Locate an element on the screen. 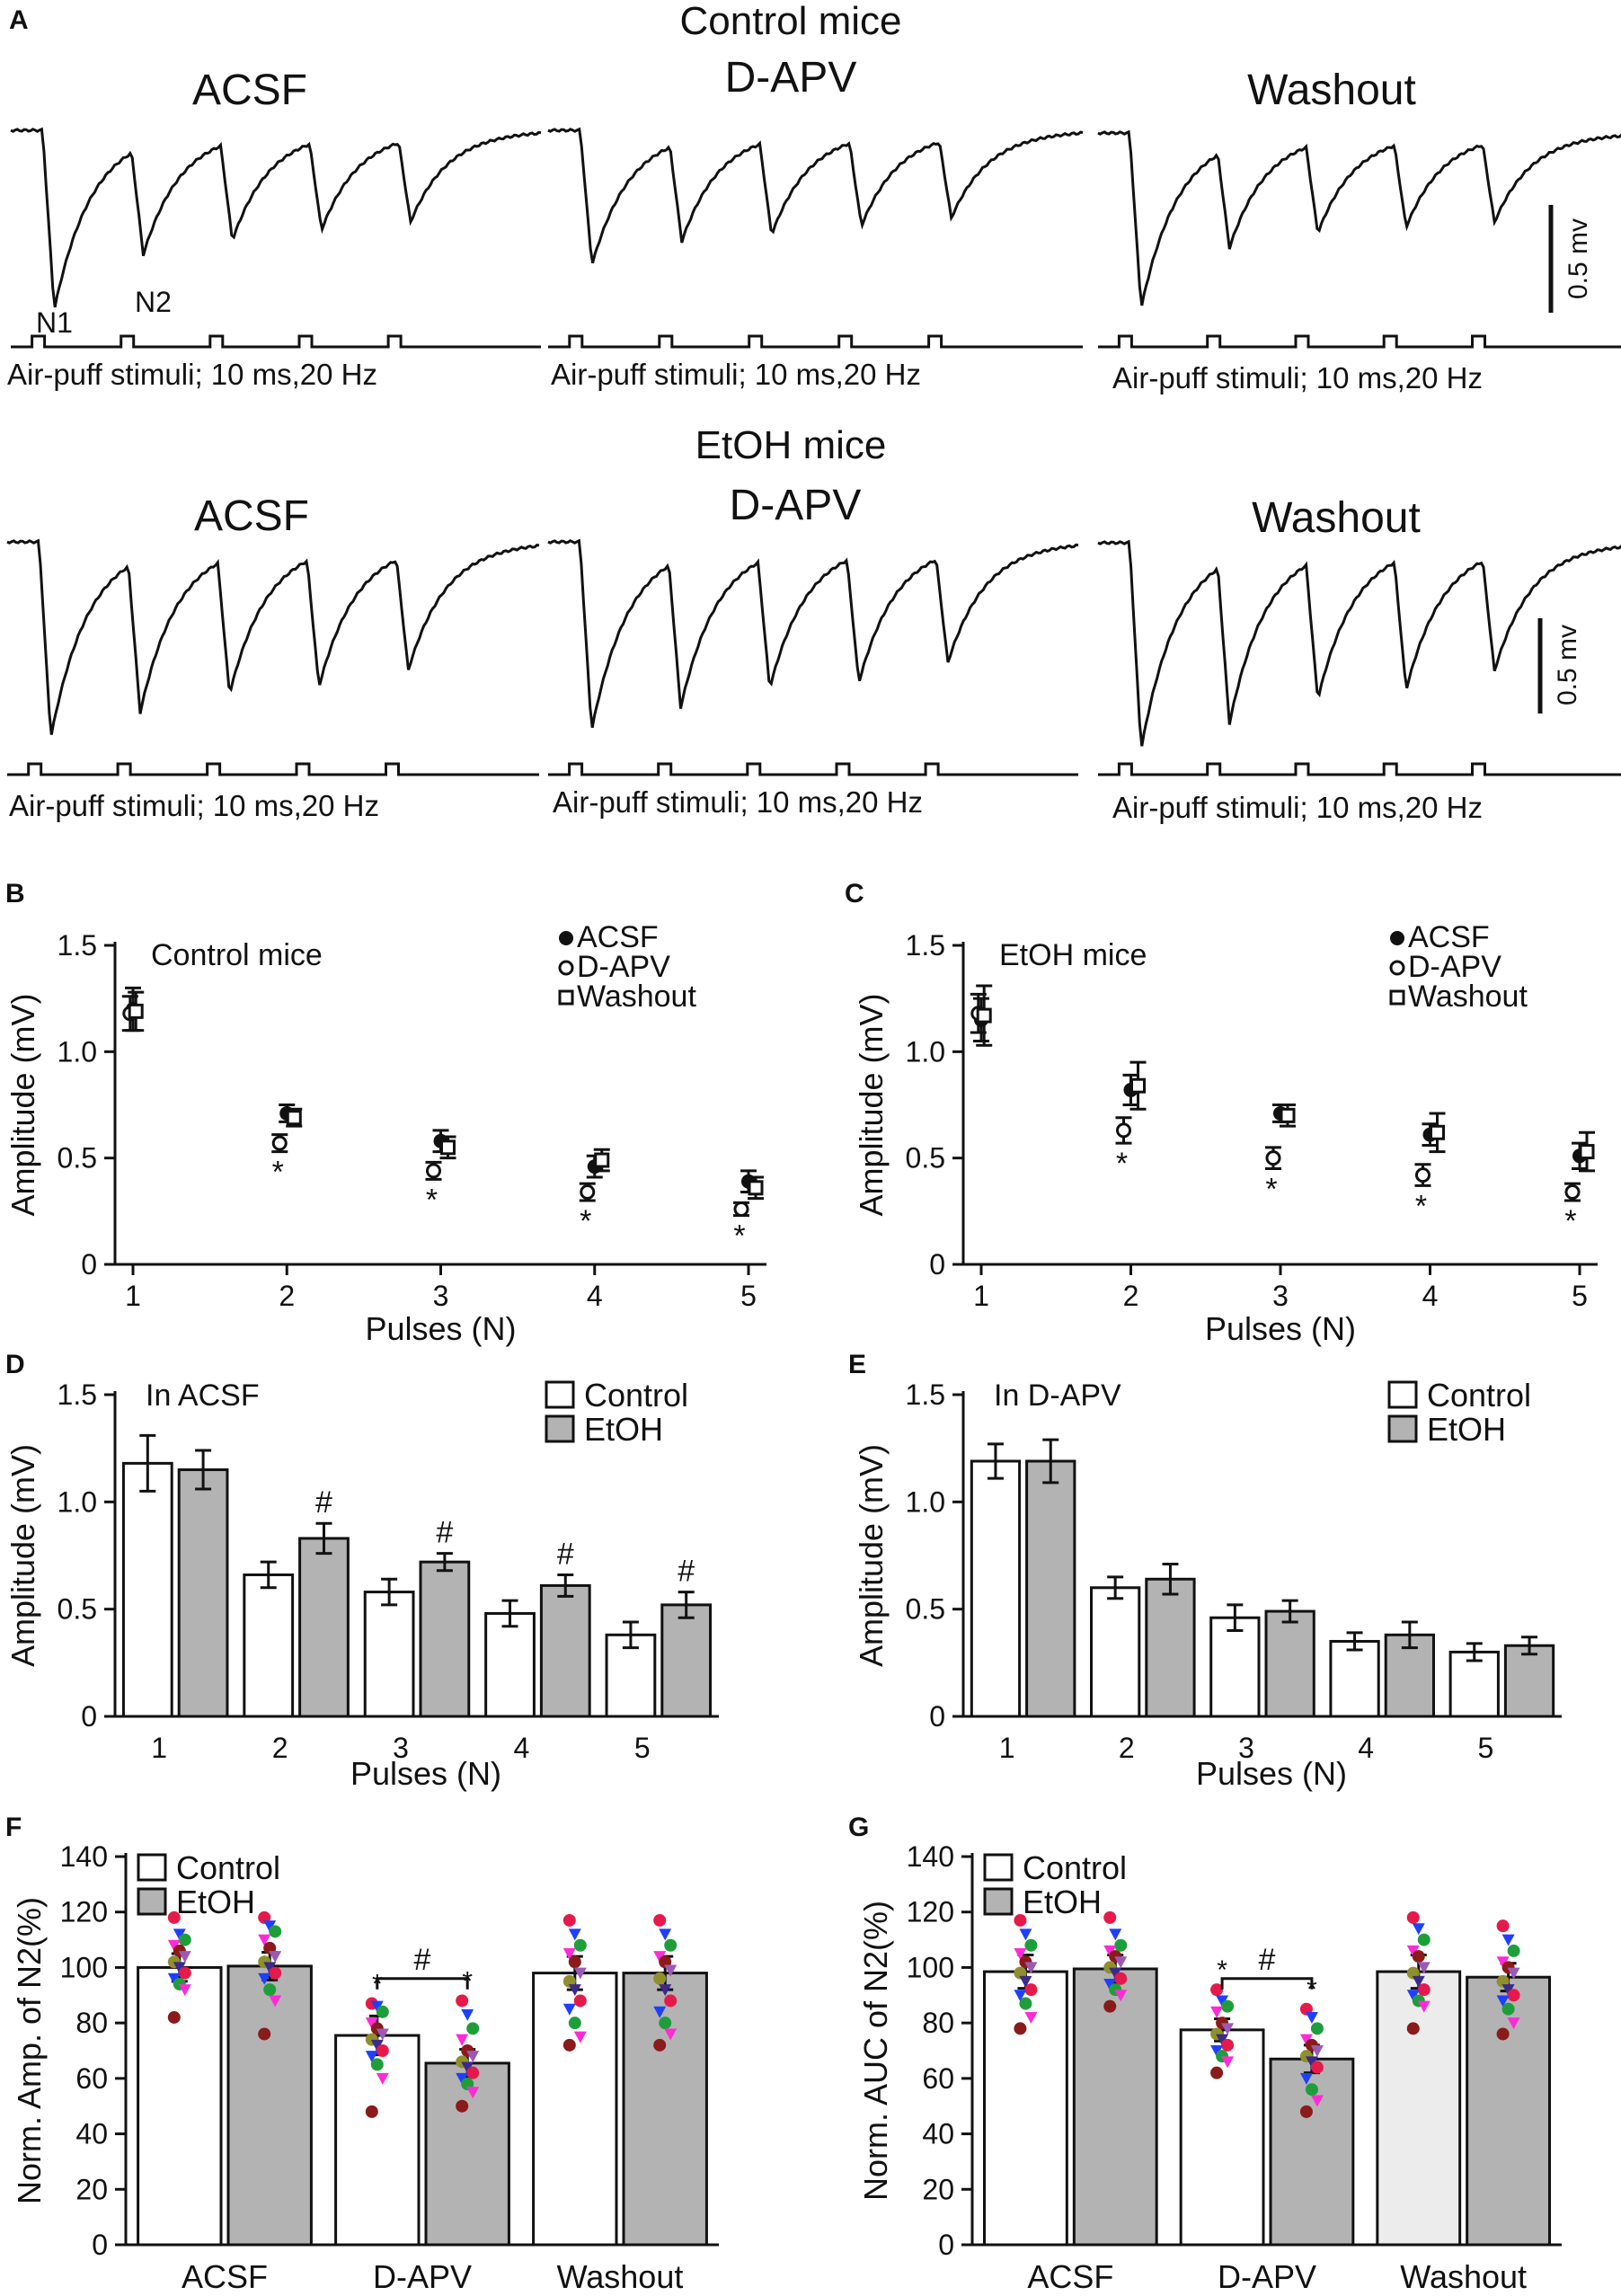 This screenshot has width=1621, height=2296. x-category-label: Washout is located at coordinates (621, 2275).